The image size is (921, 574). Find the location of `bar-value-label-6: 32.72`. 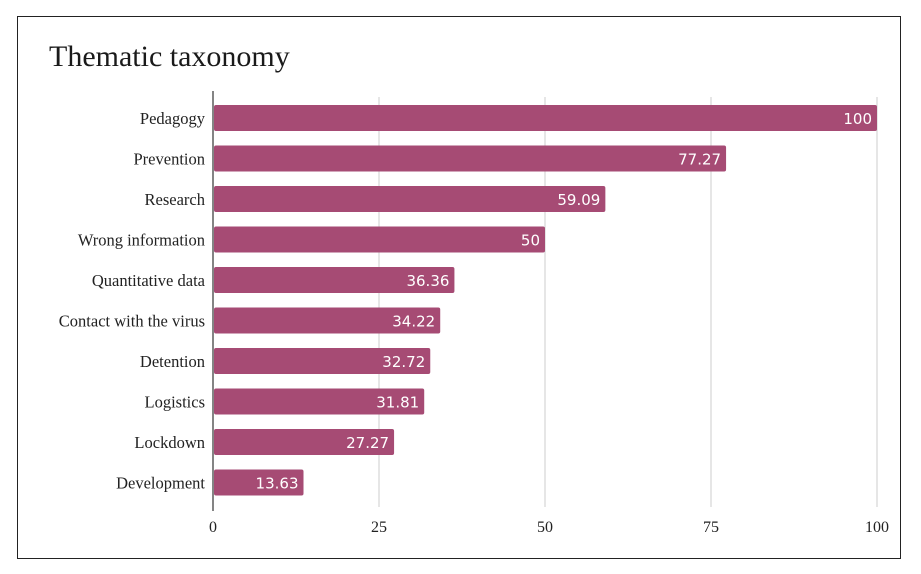

bar-value-label-6: 32.72 is located at coordinates (403, 362).